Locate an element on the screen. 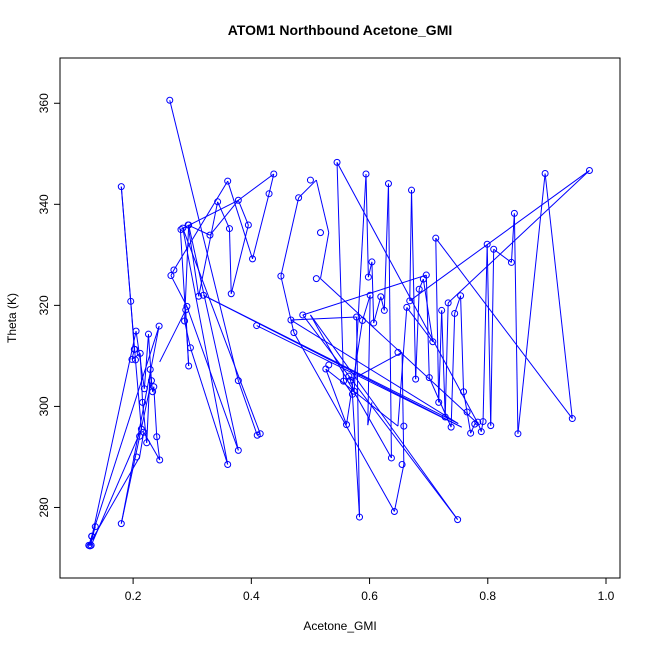  y-axis: 280 300 320 340 360 is located at coordinates (48, 305).